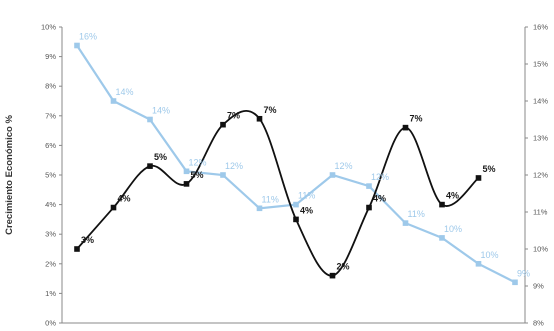  Describe the element at coordinates (50, 293) in the screenshot. I see `left-tick-label: 1%` at that location.